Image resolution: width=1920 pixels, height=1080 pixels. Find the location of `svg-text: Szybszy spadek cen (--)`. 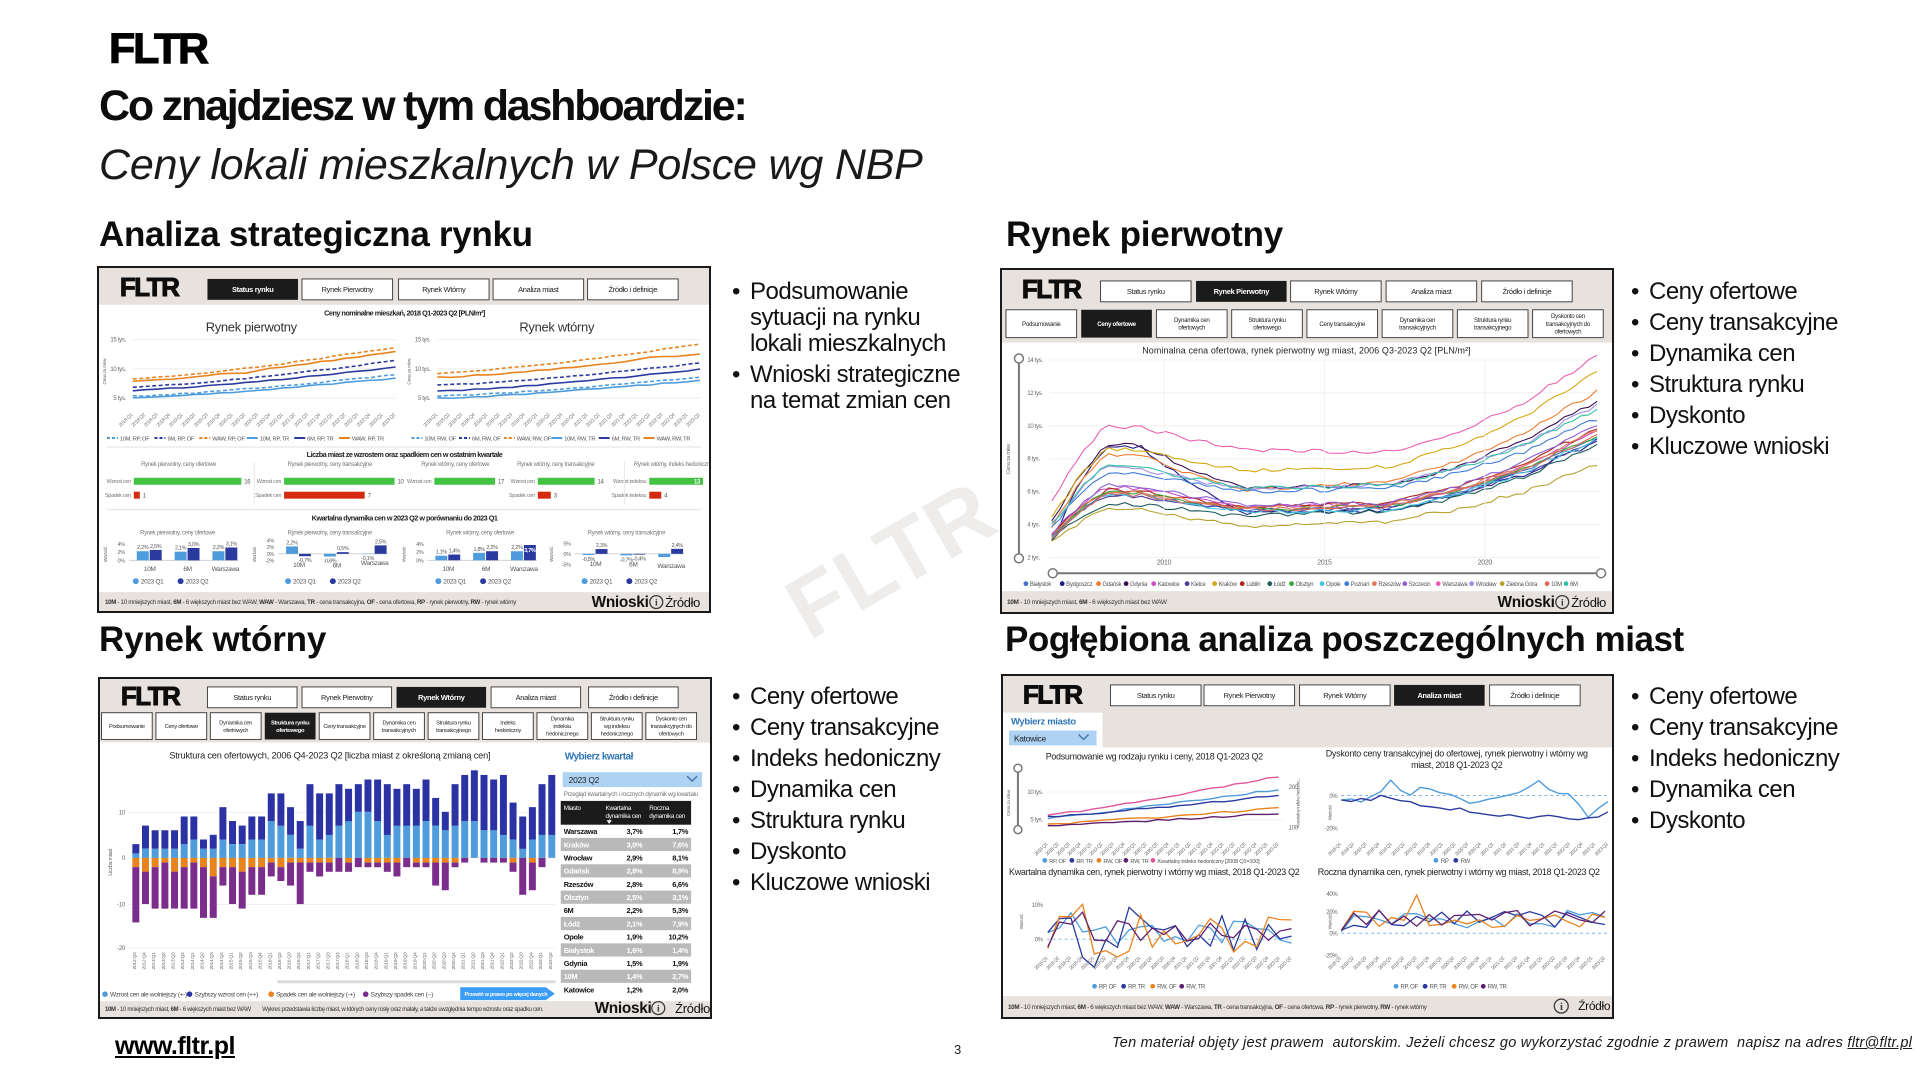

svg-text: Szybszy spadek cen (--) is located at coordinates (402, 995).